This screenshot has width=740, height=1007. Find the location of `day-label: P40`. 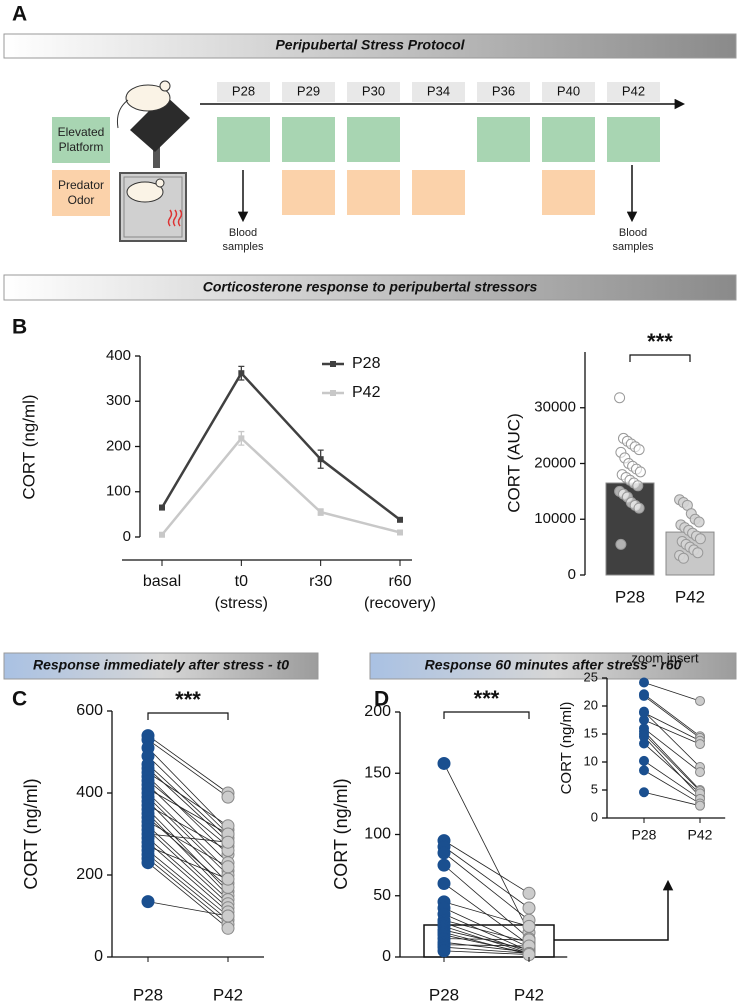

day-label: P40 is located at coordinates (568, 90).